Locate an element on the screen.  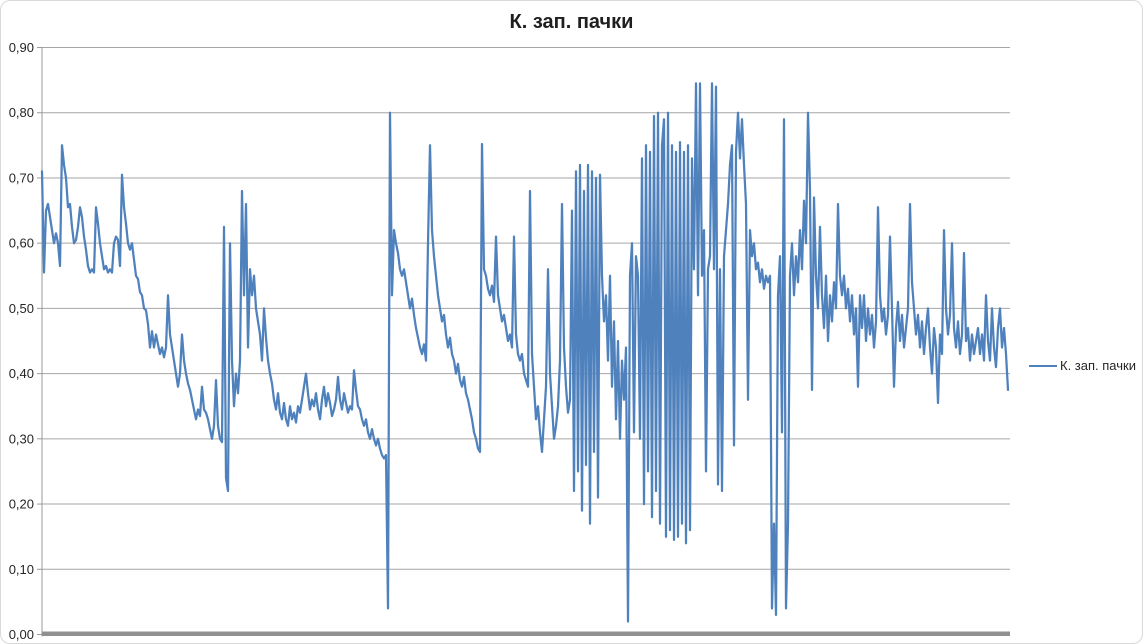
y-axis-label: 0,40 is located at coordinates (21, 373).